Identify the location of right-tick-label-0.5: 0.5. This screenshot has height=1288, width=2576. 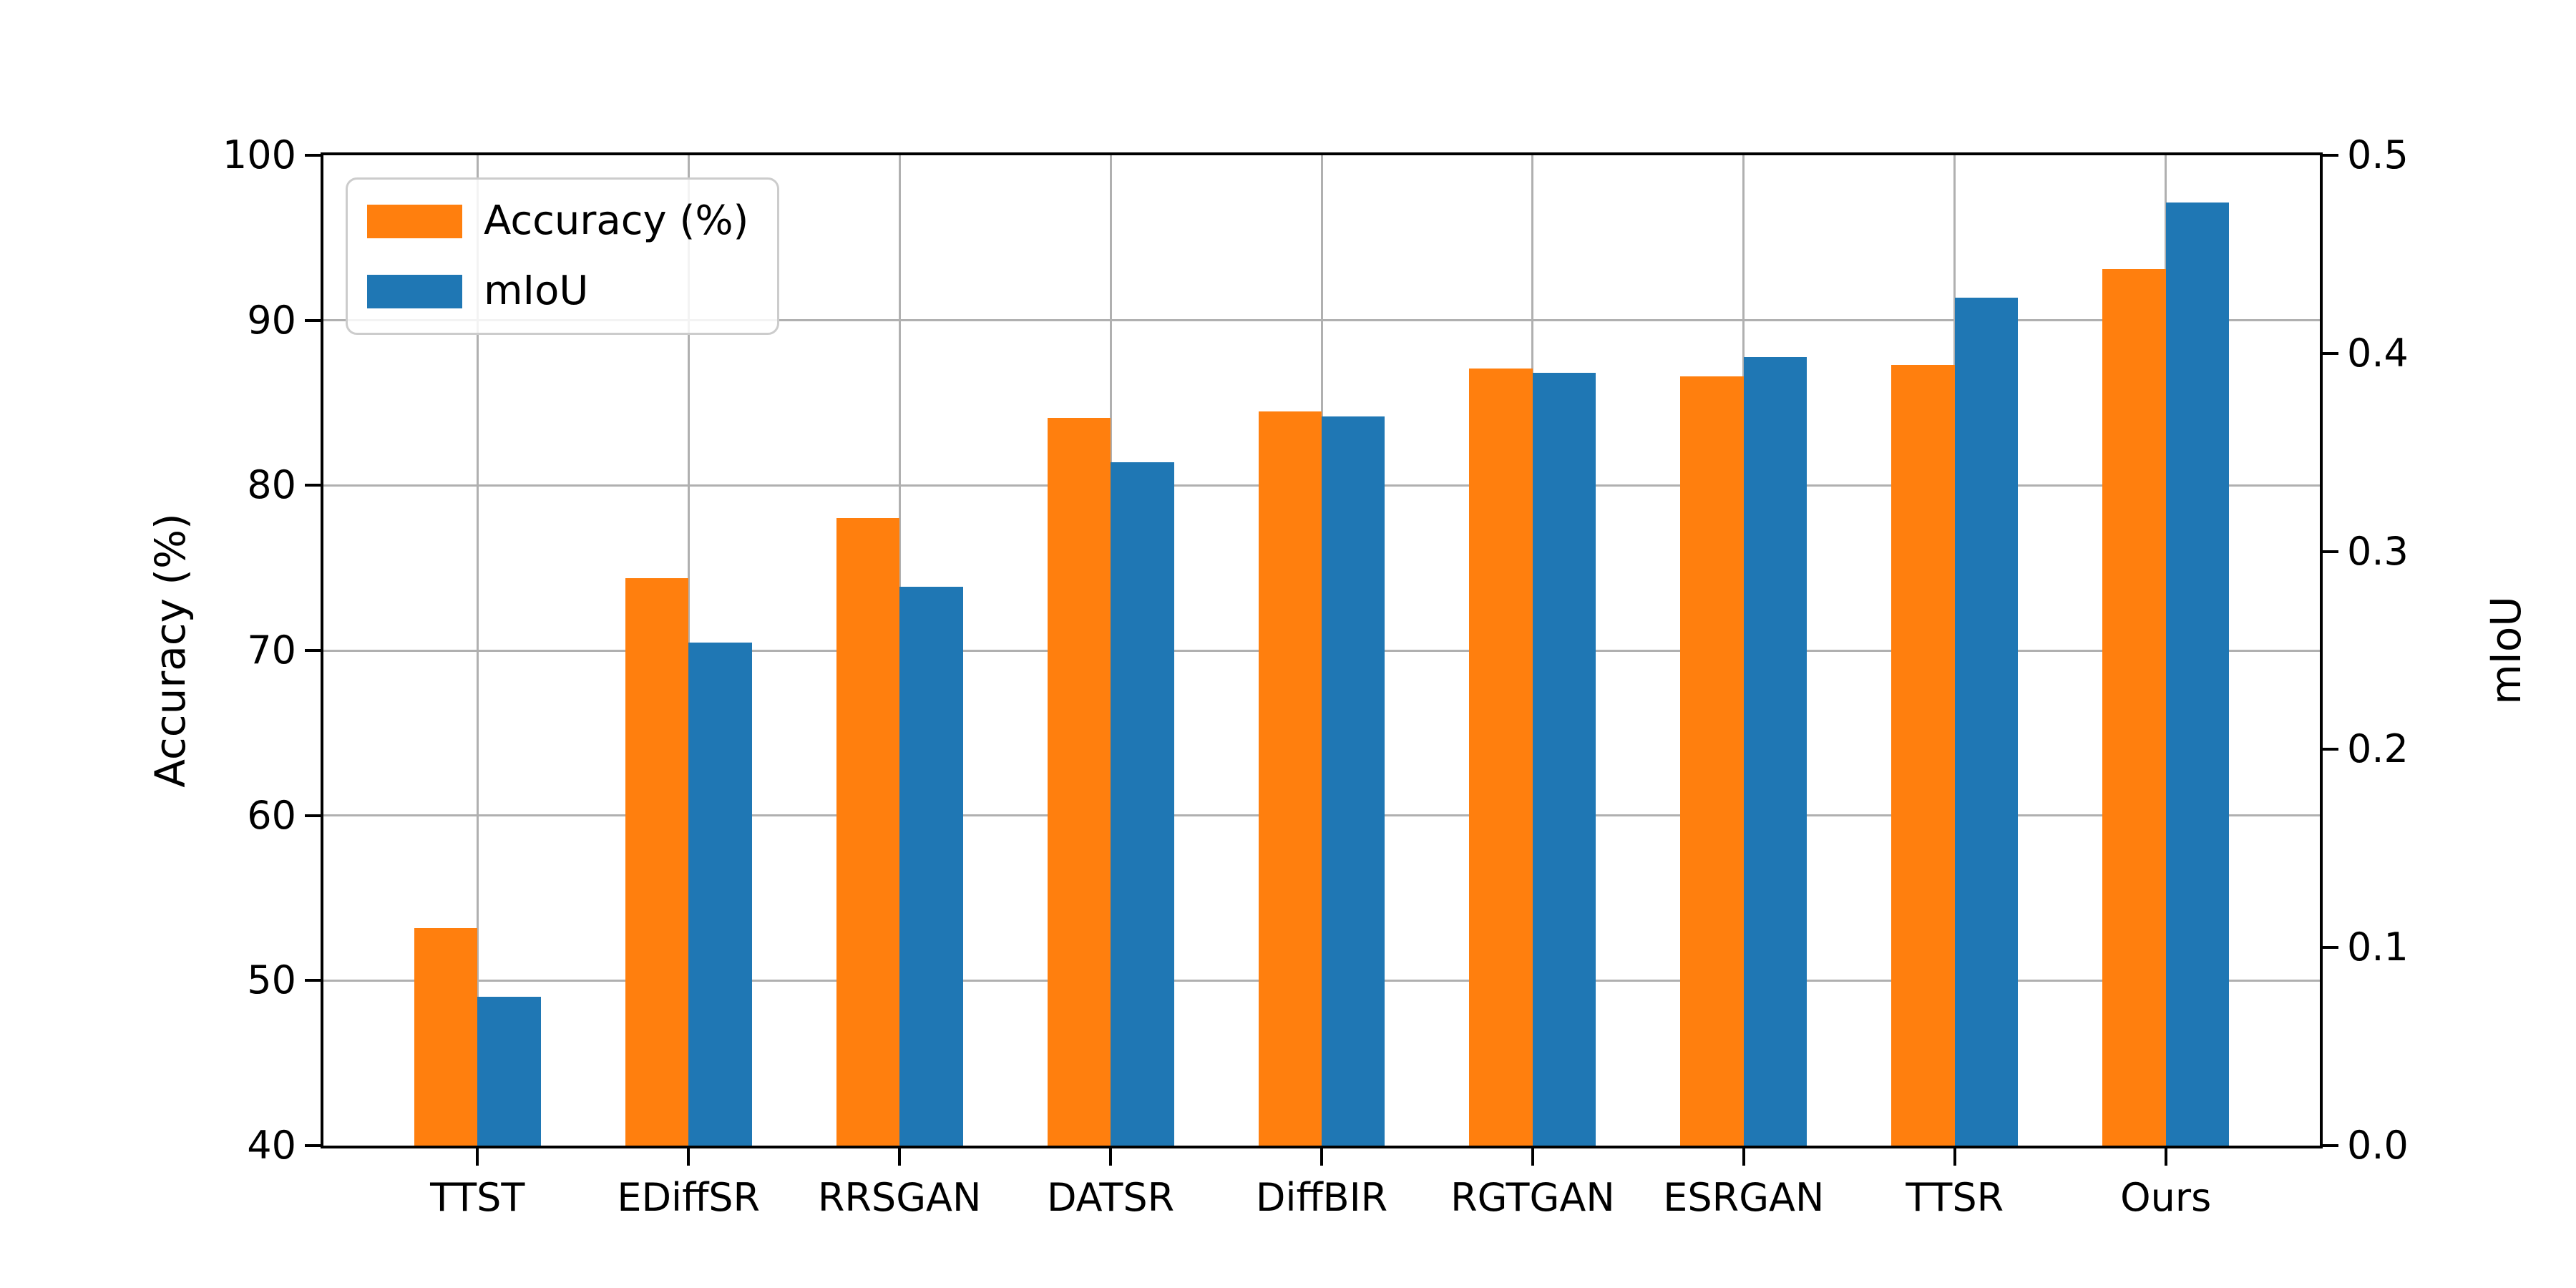
(2378, 154).